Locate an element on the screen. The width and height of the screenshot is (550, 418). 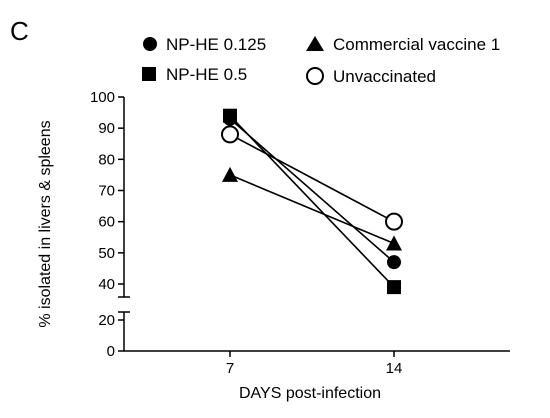
y-tick-label-70: 70 is located at coordinates (106, 191).